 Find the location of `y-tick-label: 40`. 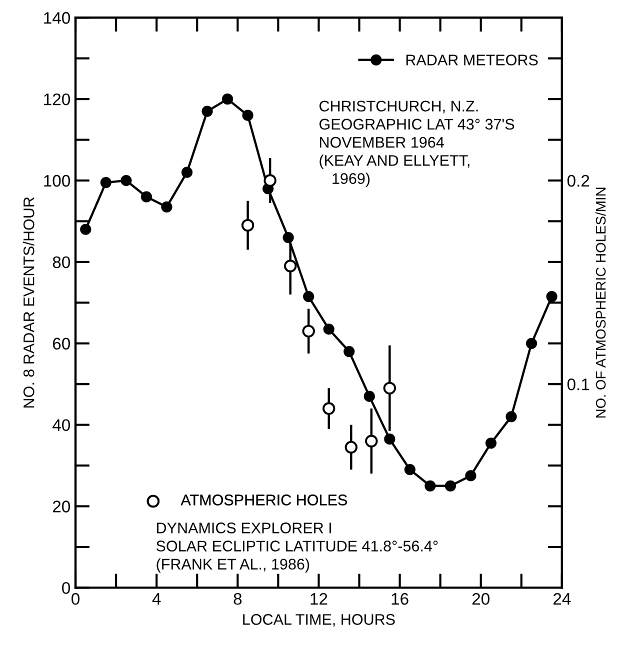

y-tick-label: 40 is located at coordinates (61, 425).